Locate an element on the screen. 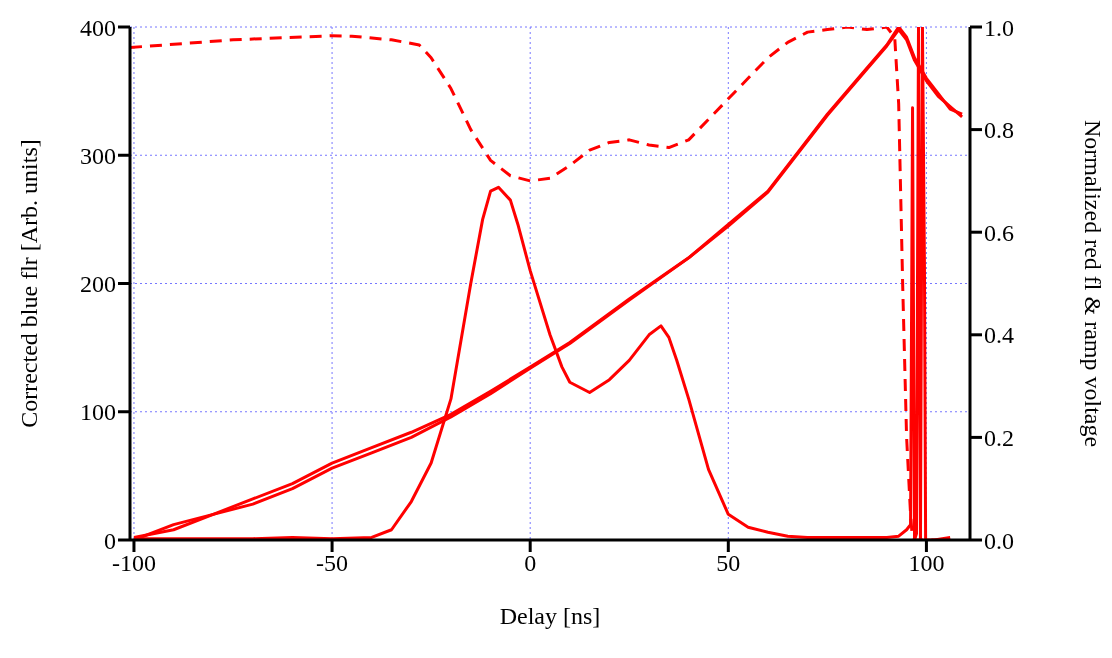 Image resolution: width=1112 pixels, height=658 pixels. y-tick-label: 400 is located at coordinates (98, 27).